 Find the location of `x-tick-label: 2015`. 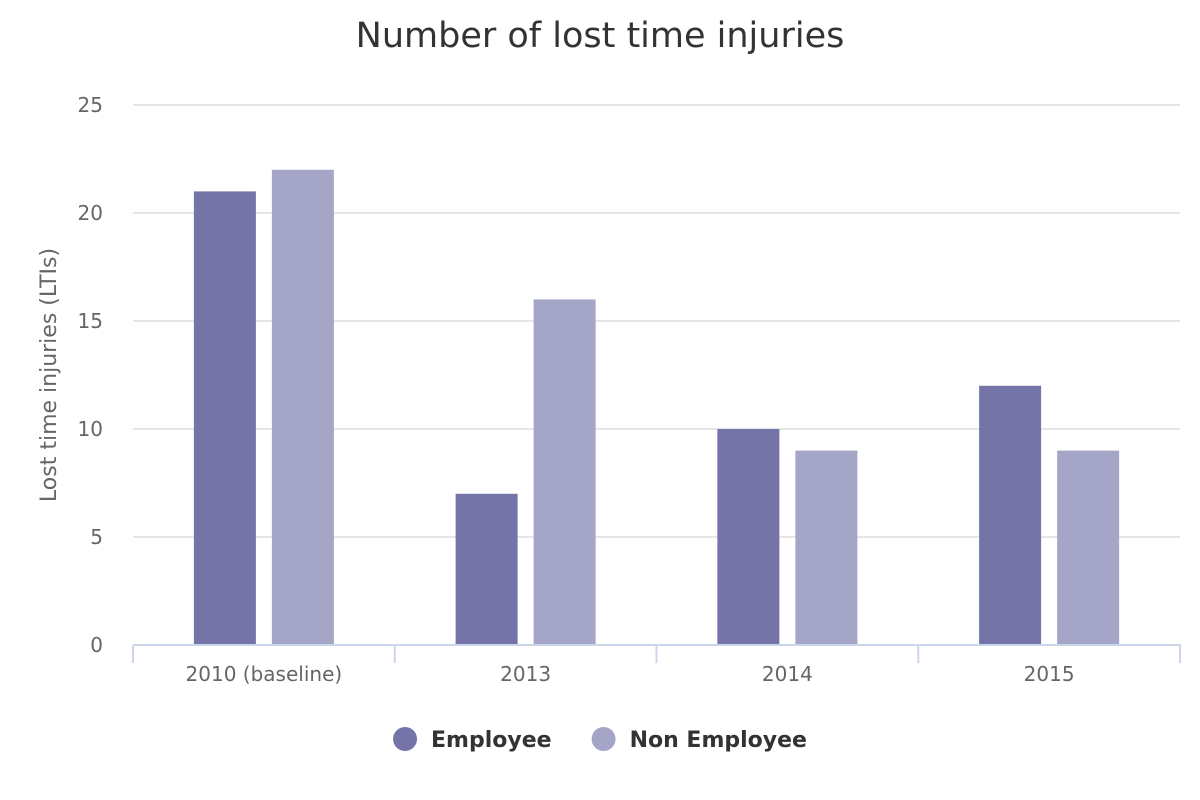

x-tick-label: 2015 is located at coordinates (1049, 674).